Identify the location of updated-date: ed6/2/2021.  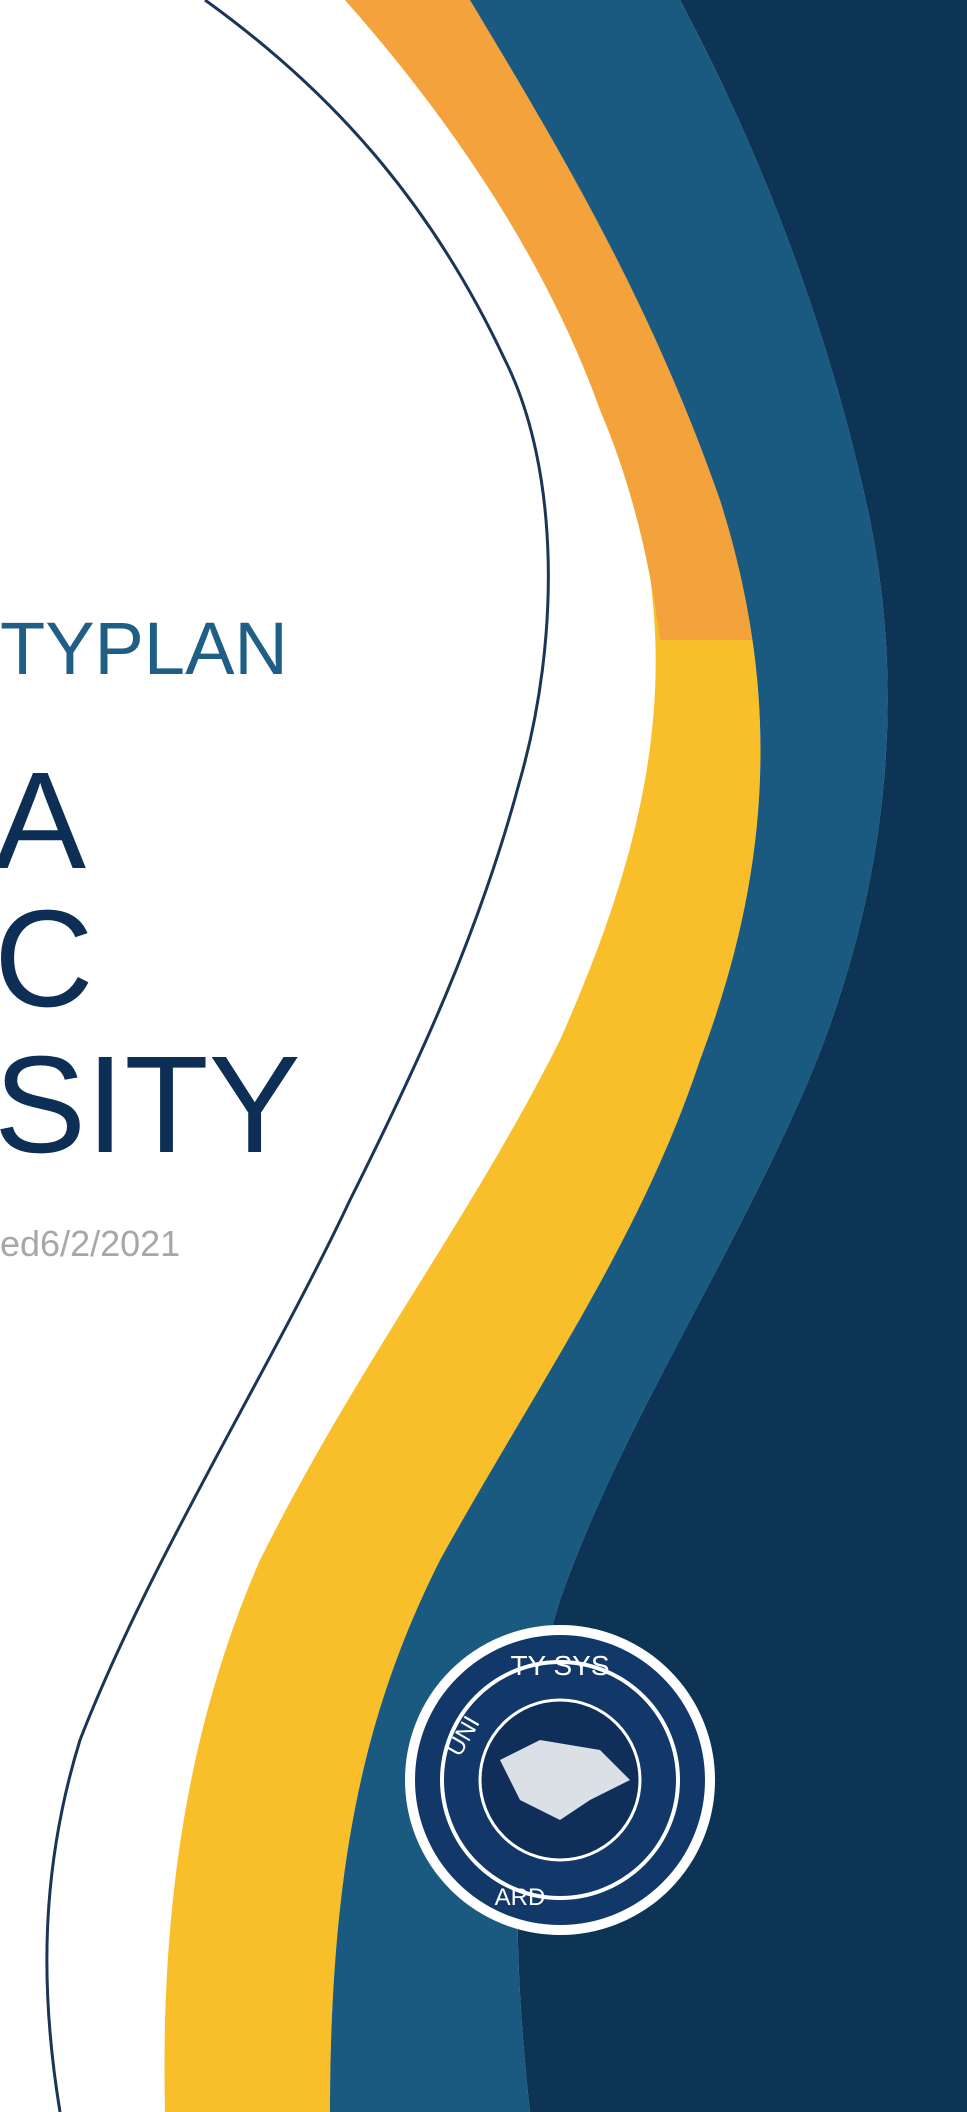
(90, 1243).